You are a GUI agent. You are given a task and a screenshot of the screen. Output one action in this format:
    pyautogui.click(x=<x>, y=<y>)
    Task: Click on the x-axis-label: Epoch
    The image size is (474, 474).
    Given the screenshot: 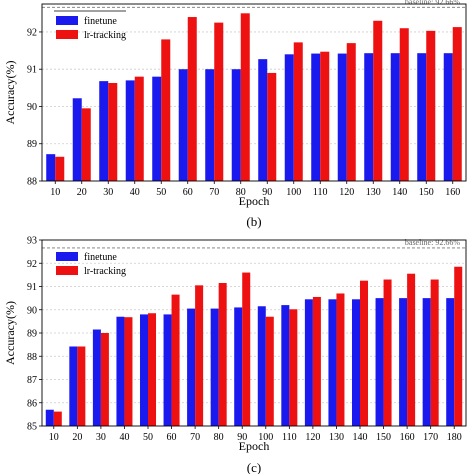 What is the action you would take?
    pyautogui.click(x=254, y=201)
    